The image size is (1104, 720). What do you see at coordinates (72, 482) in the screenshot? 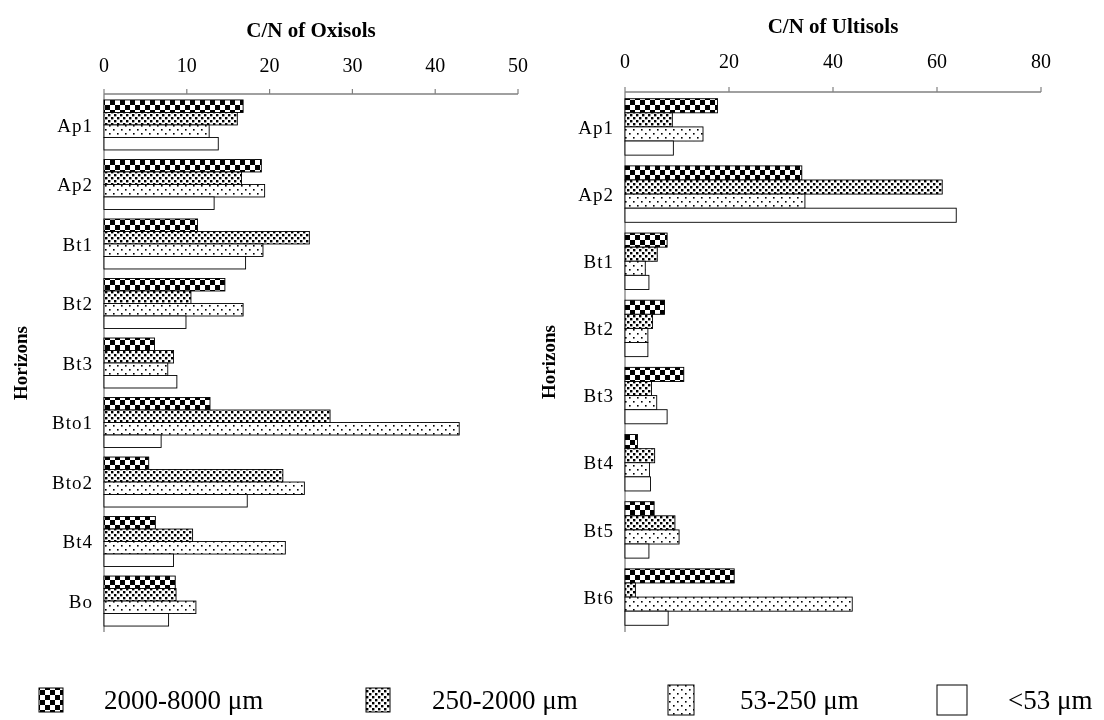
I see `y-tick-label: Bto2` at bounding box center [72, 482].